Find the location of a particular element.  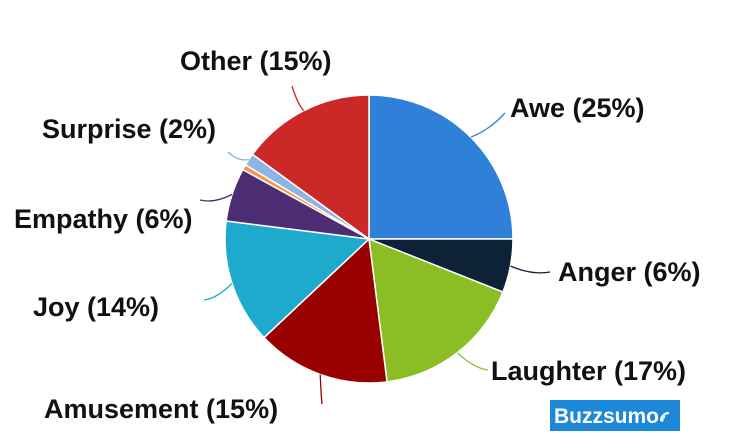

leader-line-joy is located at coordinates (218, 292).